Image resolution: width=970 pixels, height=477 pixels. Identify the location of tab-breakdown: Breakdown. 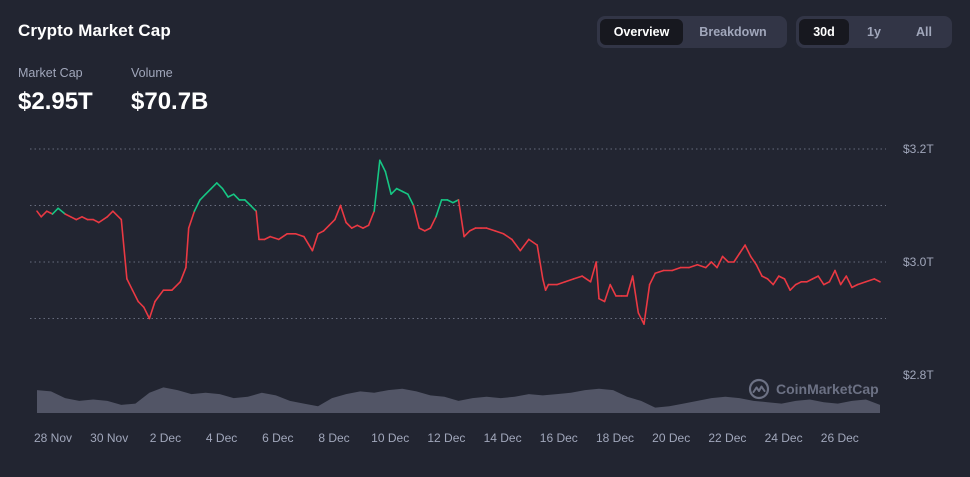
(733, 32).